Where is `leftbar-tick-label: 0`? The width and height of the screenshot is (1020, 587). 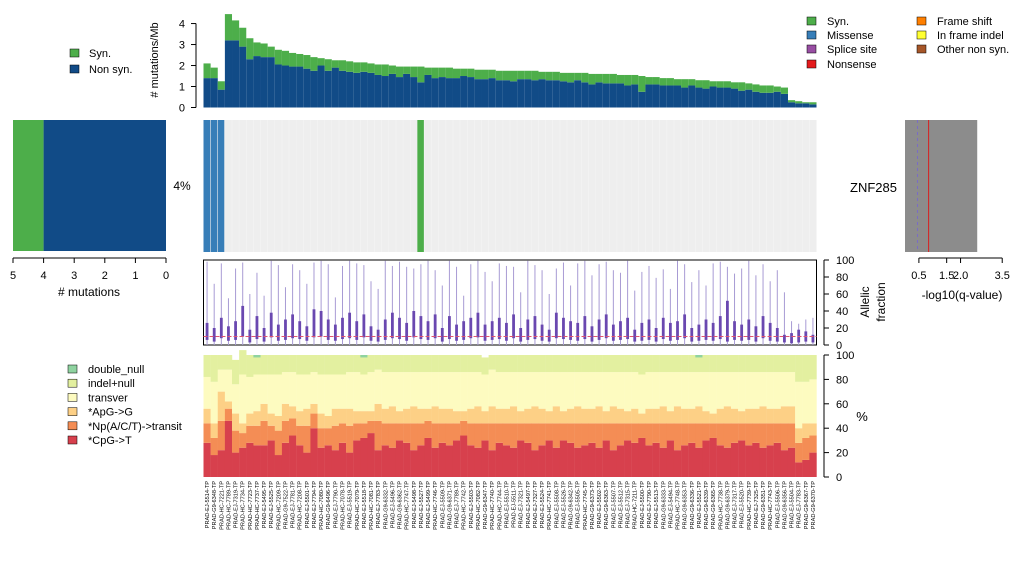
leftbar-tick-label: 0 is located at coordinates (166, 276).